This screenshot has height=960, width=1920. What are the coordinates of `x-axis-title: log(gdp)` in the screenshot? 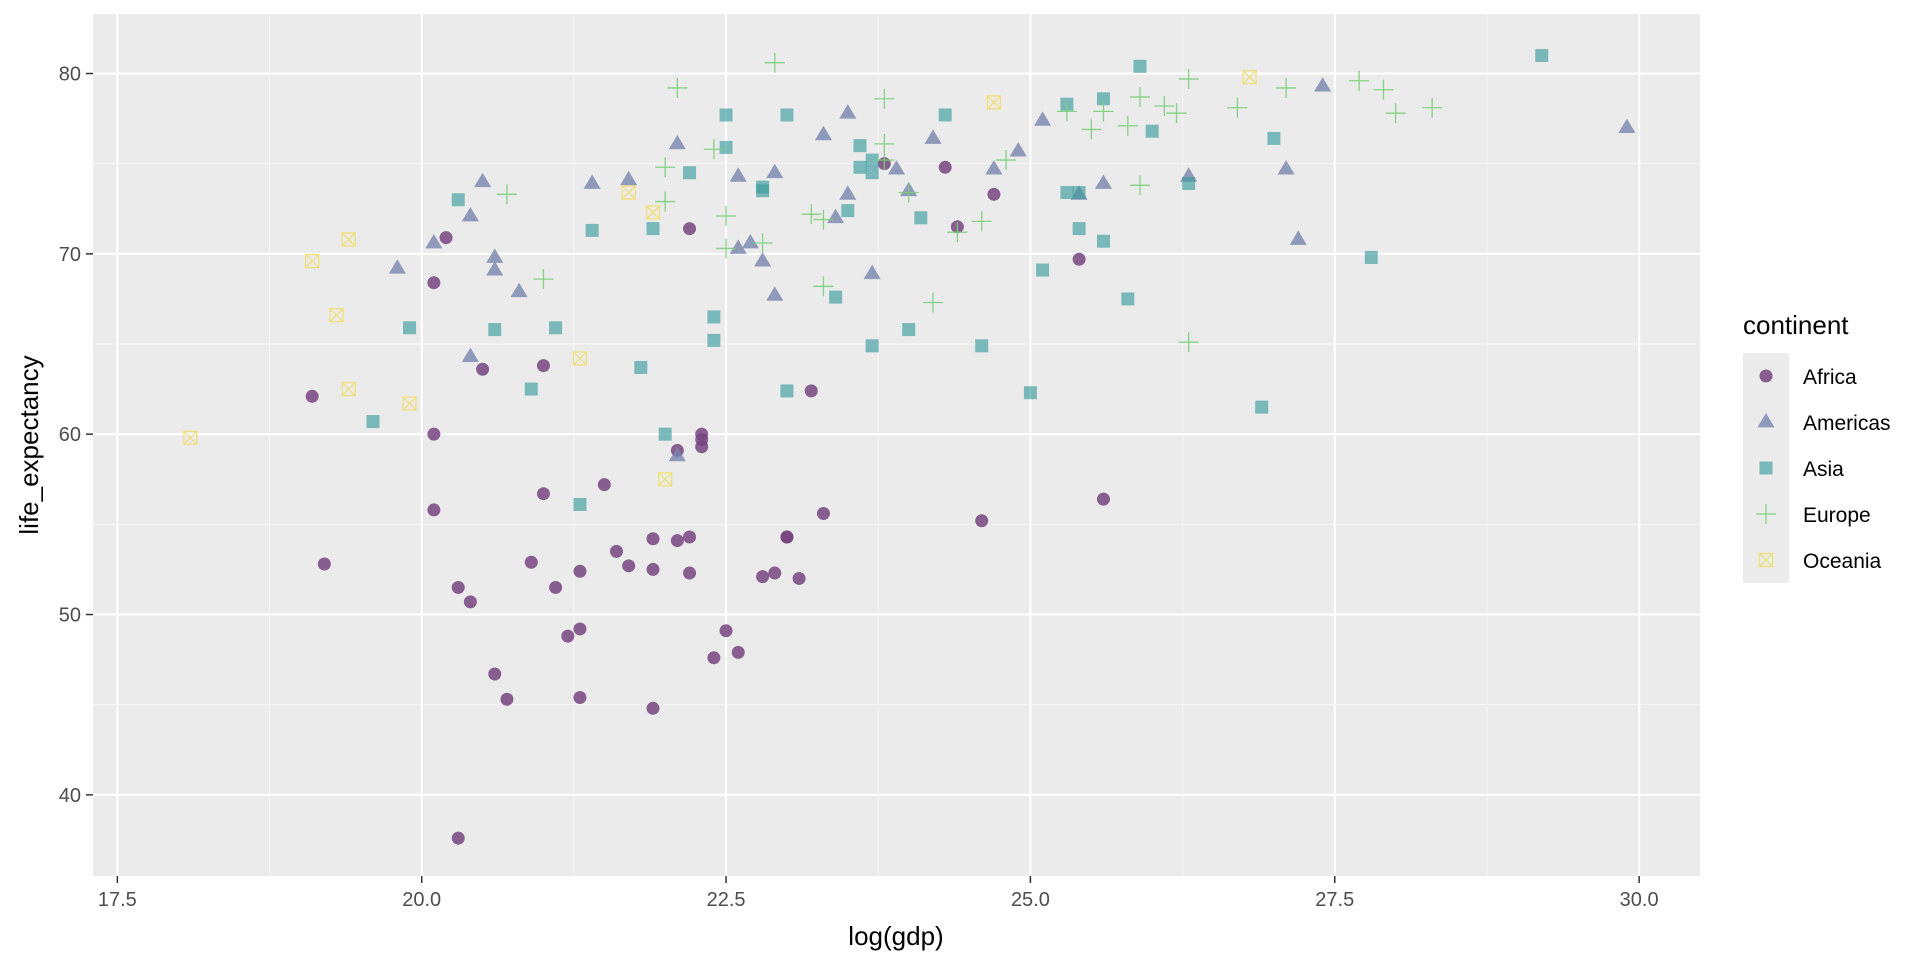 It's located at (895, 936).